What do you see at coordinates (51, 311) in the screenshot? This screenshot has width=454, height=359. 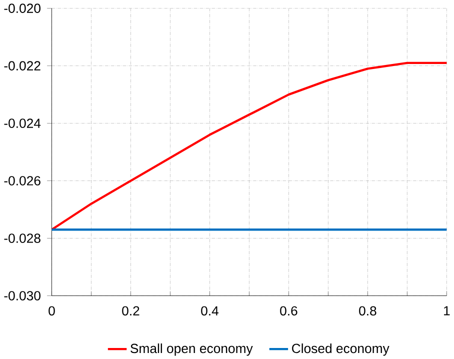 I see `x-tick-label: 0` at bounding box center [51, 311].